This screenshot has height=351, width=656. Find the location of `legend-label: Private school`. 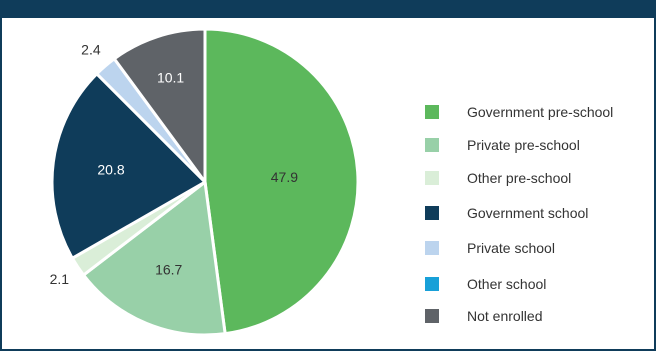

legend-label: Private school is located at coordinates (511, 248).